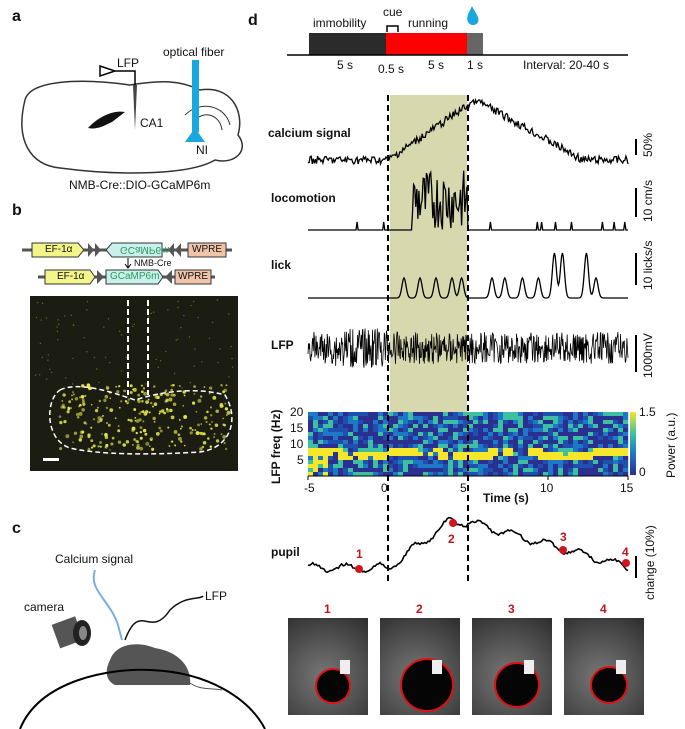 This screenshot has height=729, width=685. Describe the element at coordinates (140, 185) in the screenshot. I see `genotype-label: NMB-Cre::DIO-GCaMP6m` at that location.